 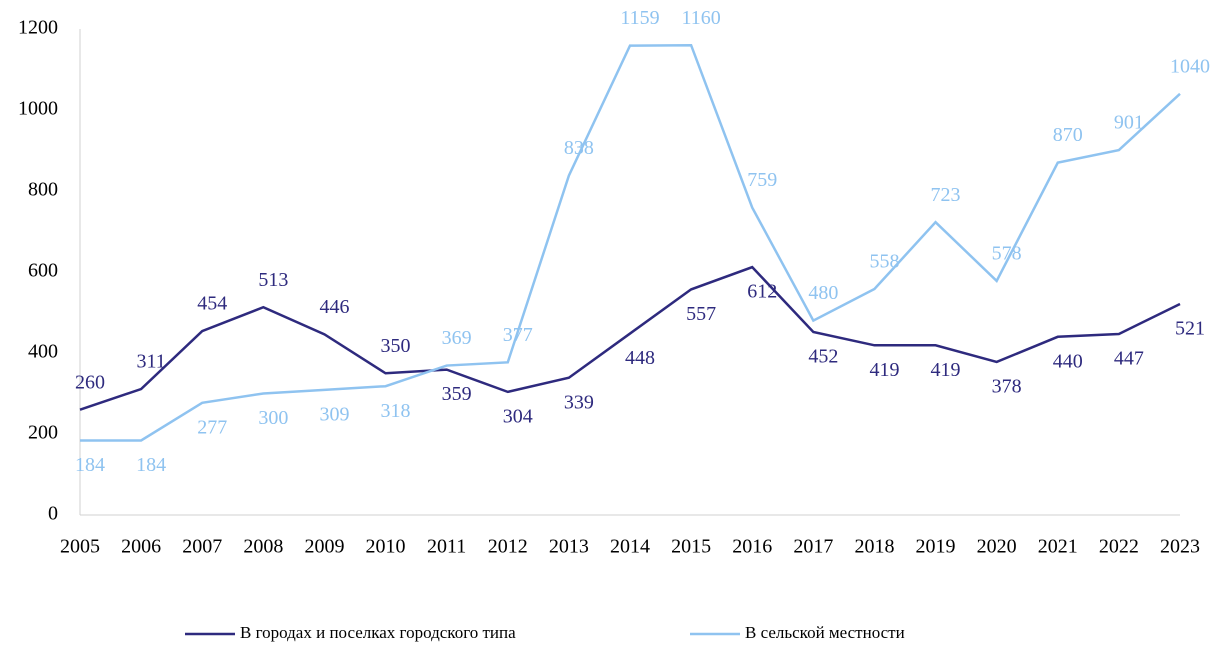 I want to click on x-tick-label: 2021, so click(x=1058, y=547).